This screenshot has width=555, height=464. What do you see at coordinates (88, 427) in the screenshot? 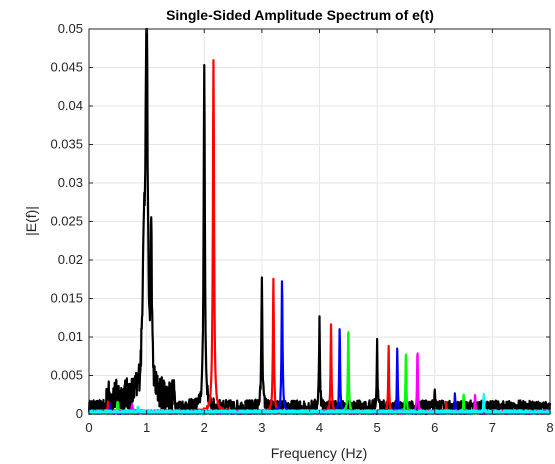
I see `x-tick-label: 0` at bounding box center [88, 427].